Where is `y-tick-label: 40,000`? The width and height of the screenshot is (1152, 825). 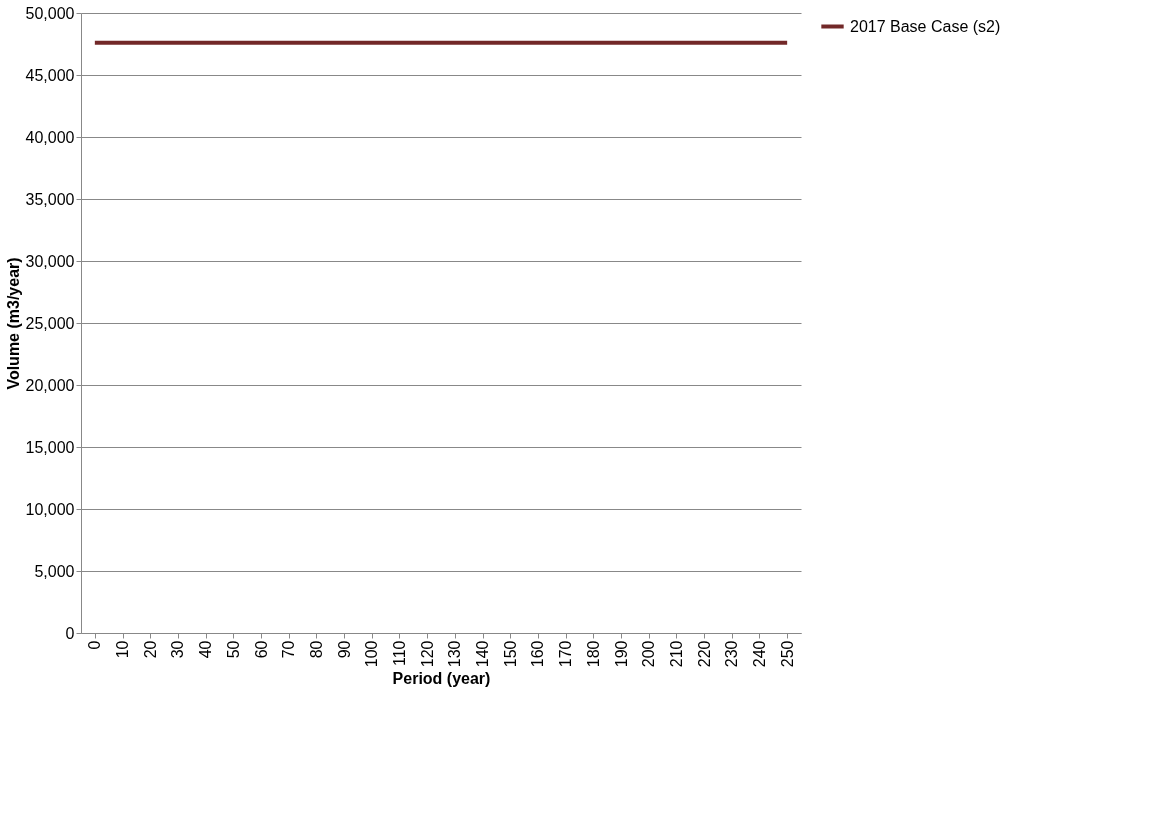
y-tick-label: 40,000 is located at coordinates (50, 137).